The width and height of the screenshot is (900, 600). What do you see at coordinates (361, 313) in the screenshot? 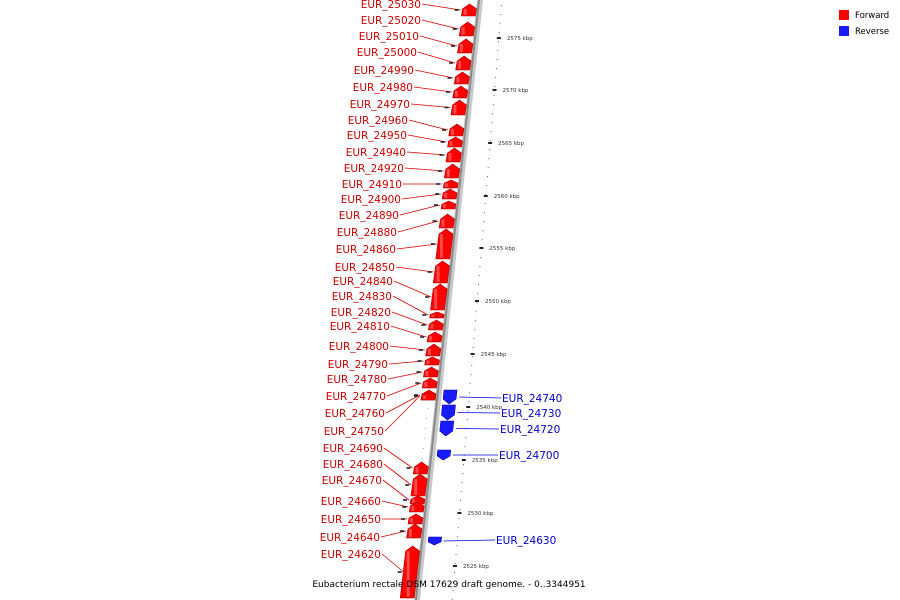
I see `forward-gene-label: EUR_24820` at bounding box center [361, 313].